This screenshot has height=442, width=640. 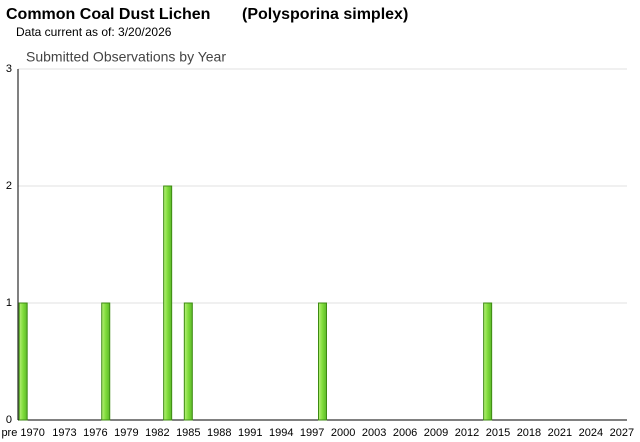 I want to click on y-tick-label: 1, so click(x=9, y=303).